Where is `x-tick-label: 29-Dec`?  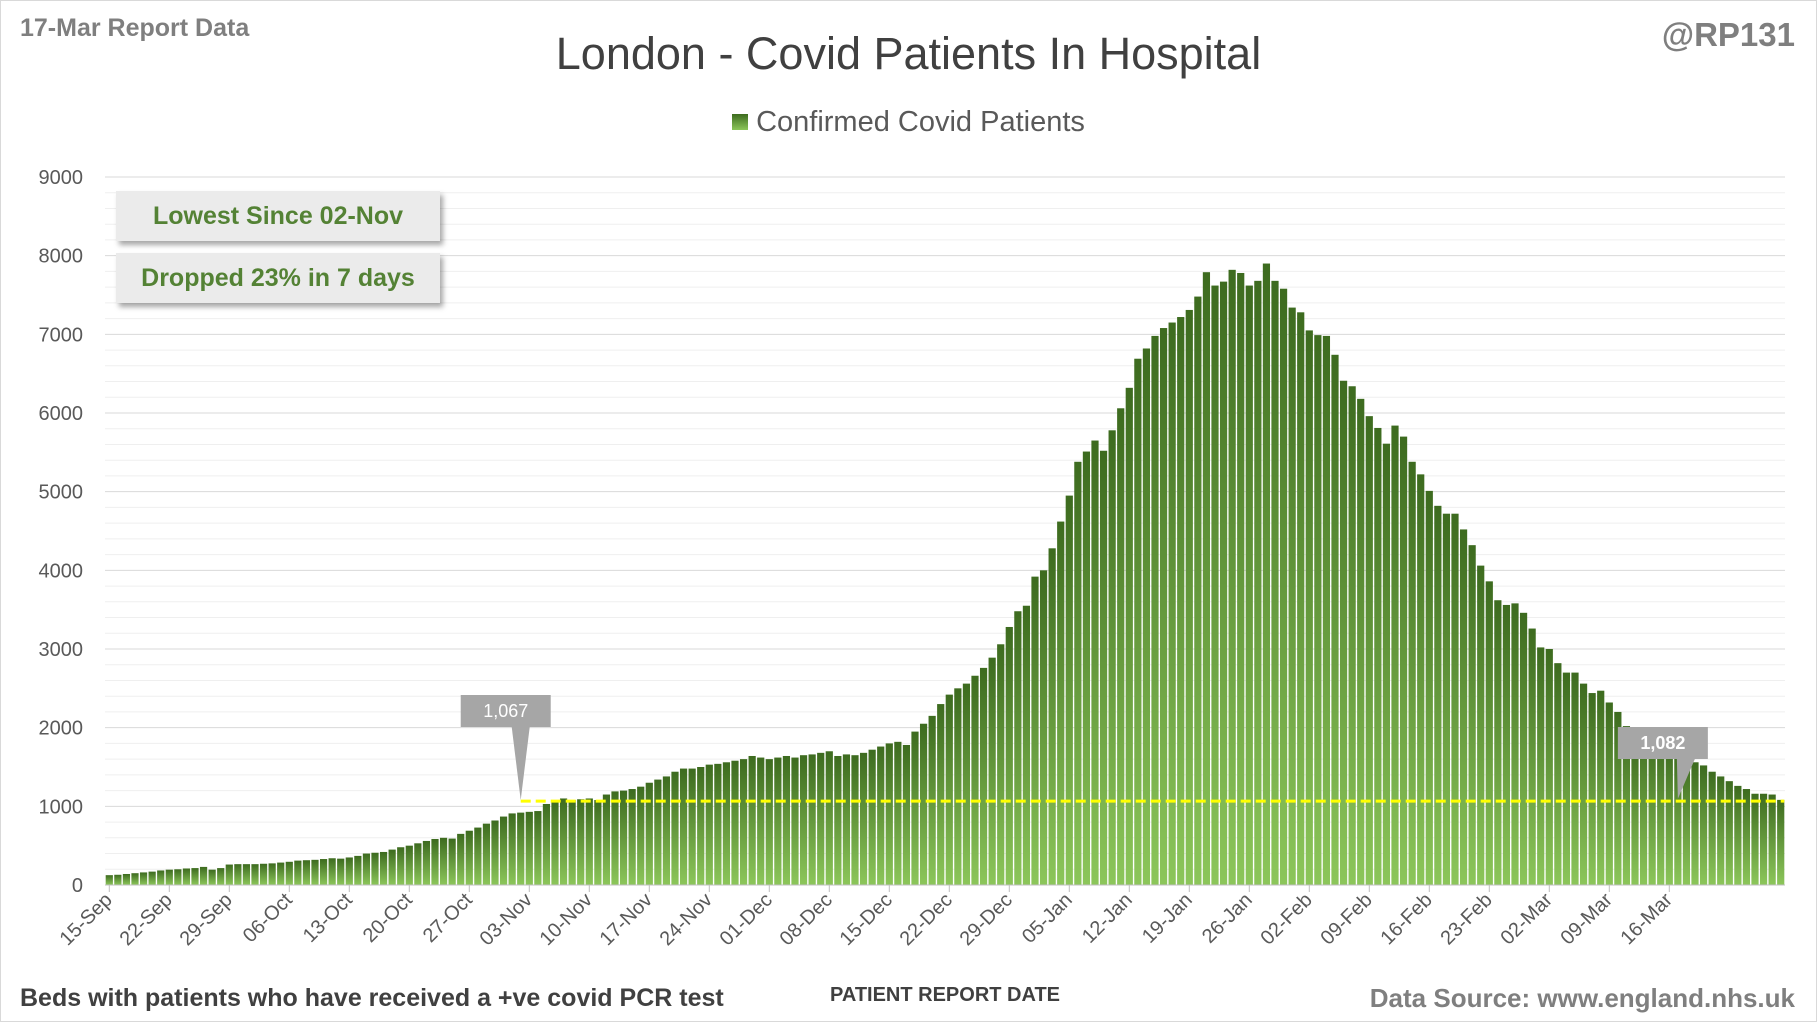 x-tick-label: 29-Dec is located at coordinates (986, 919).